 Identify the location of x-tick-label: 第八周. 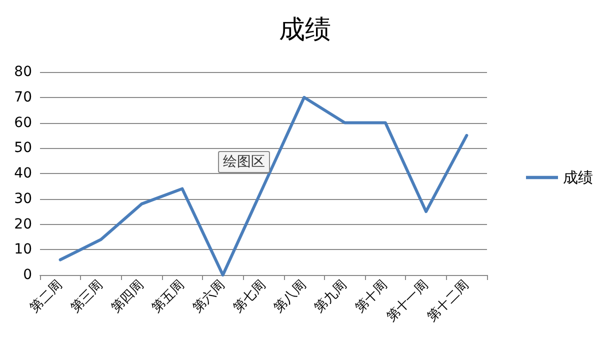
(290, 297).